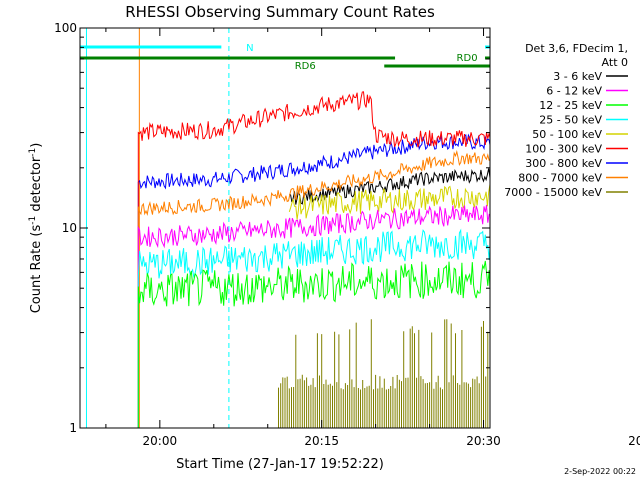 Image resolution: width=640 pixels, height=480 pixels. What do you see at coordinates (36, 269) in the screenshot?
I see `y-axis-label-main: Count Rate (s` at bounding box center [36, 269].